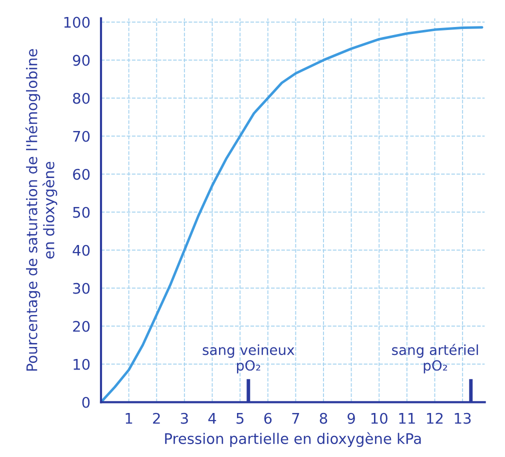 This screenshot has width=505, height=457. What do you see at coordinates (240, 418) in the screenshot?
I see `x-tick-label: 5` at bounding box center [240, 418].